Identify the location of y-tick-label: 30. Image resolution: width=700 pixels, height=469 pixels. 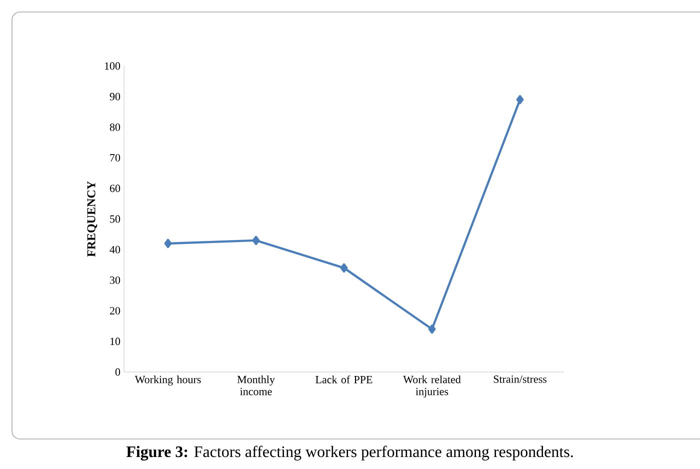
(115, 280).